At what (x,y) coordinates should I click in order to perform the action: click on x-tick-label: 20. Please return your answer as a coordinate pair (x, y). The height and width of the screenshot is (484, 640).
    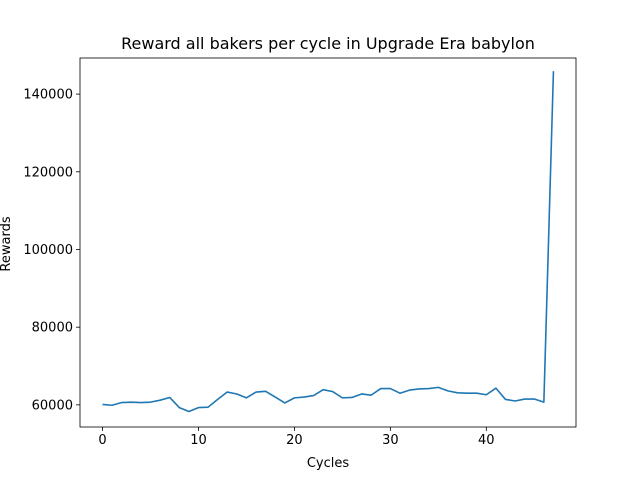
    Looking at the image, I should click on (294, 440).